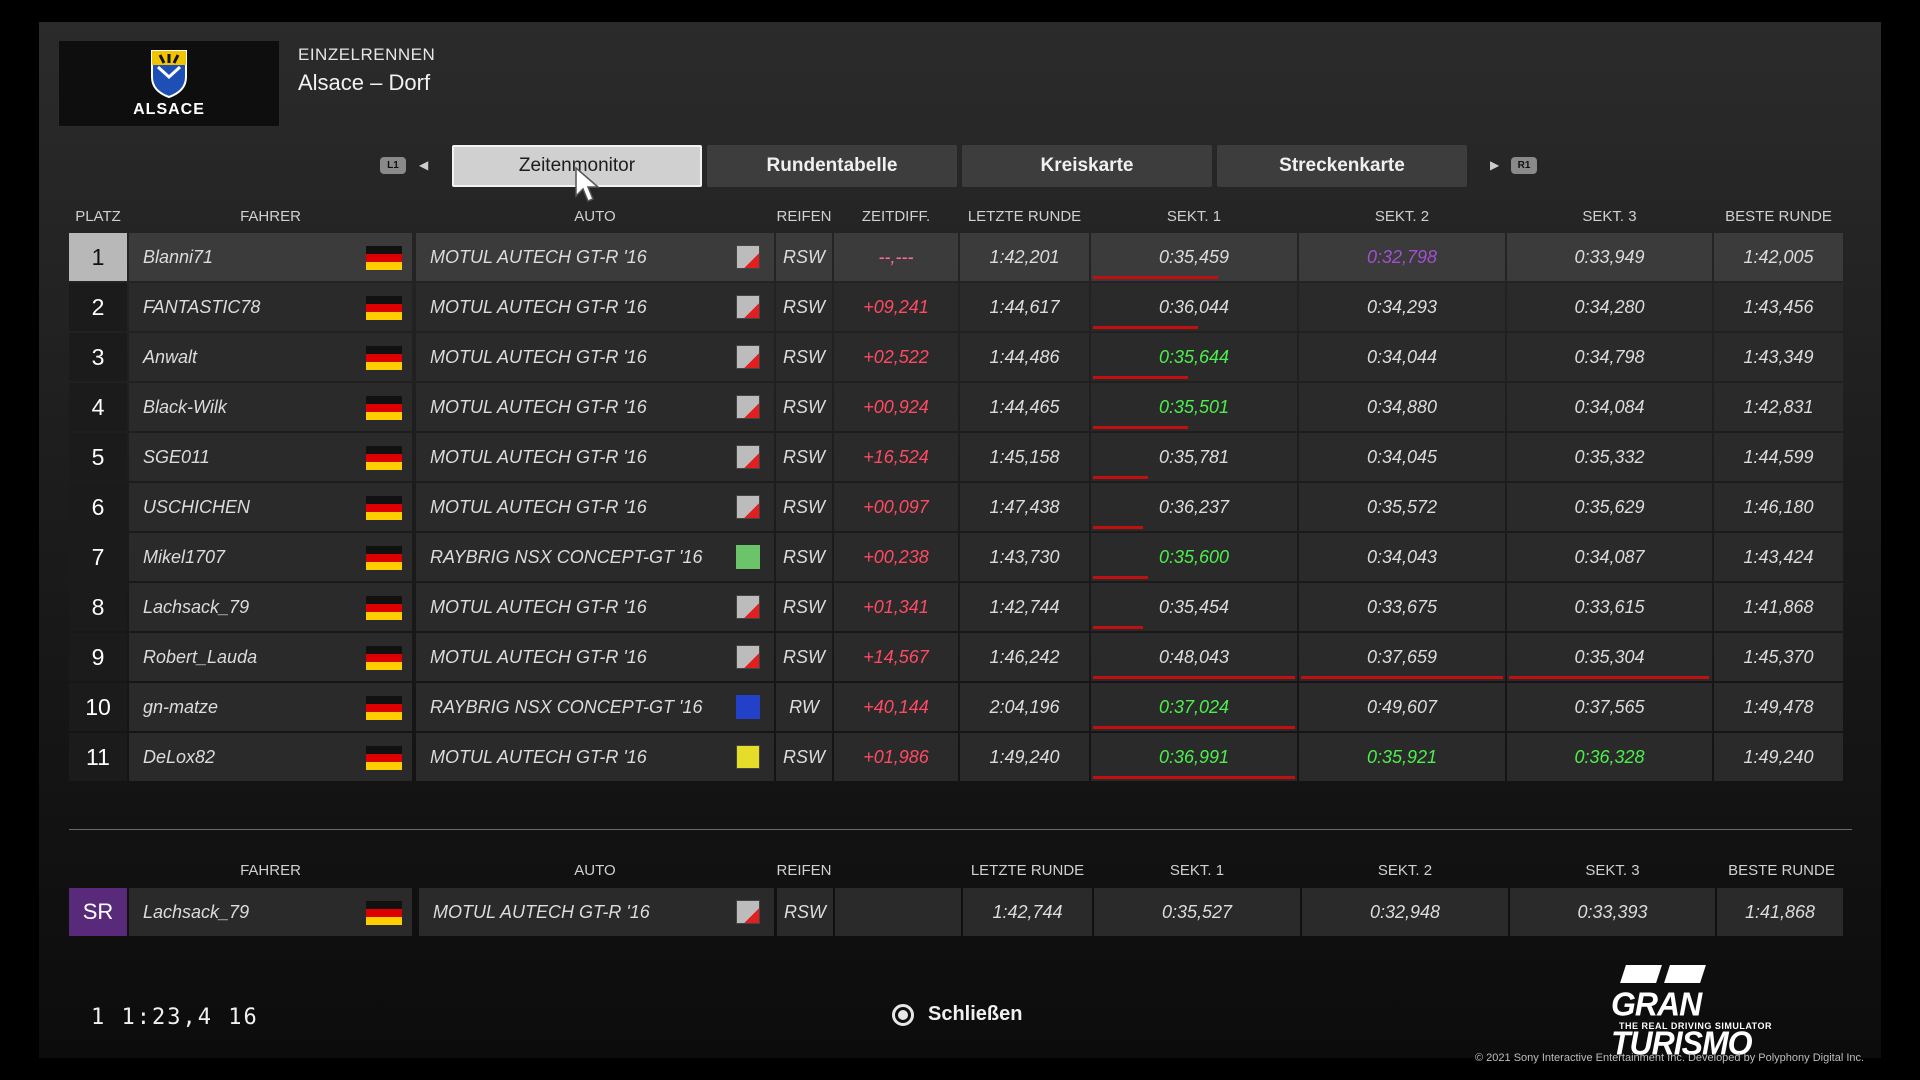 The image size is (1920, 1080). I want to click on last-lap-cell: 1:42,744, so click(1024, 607).